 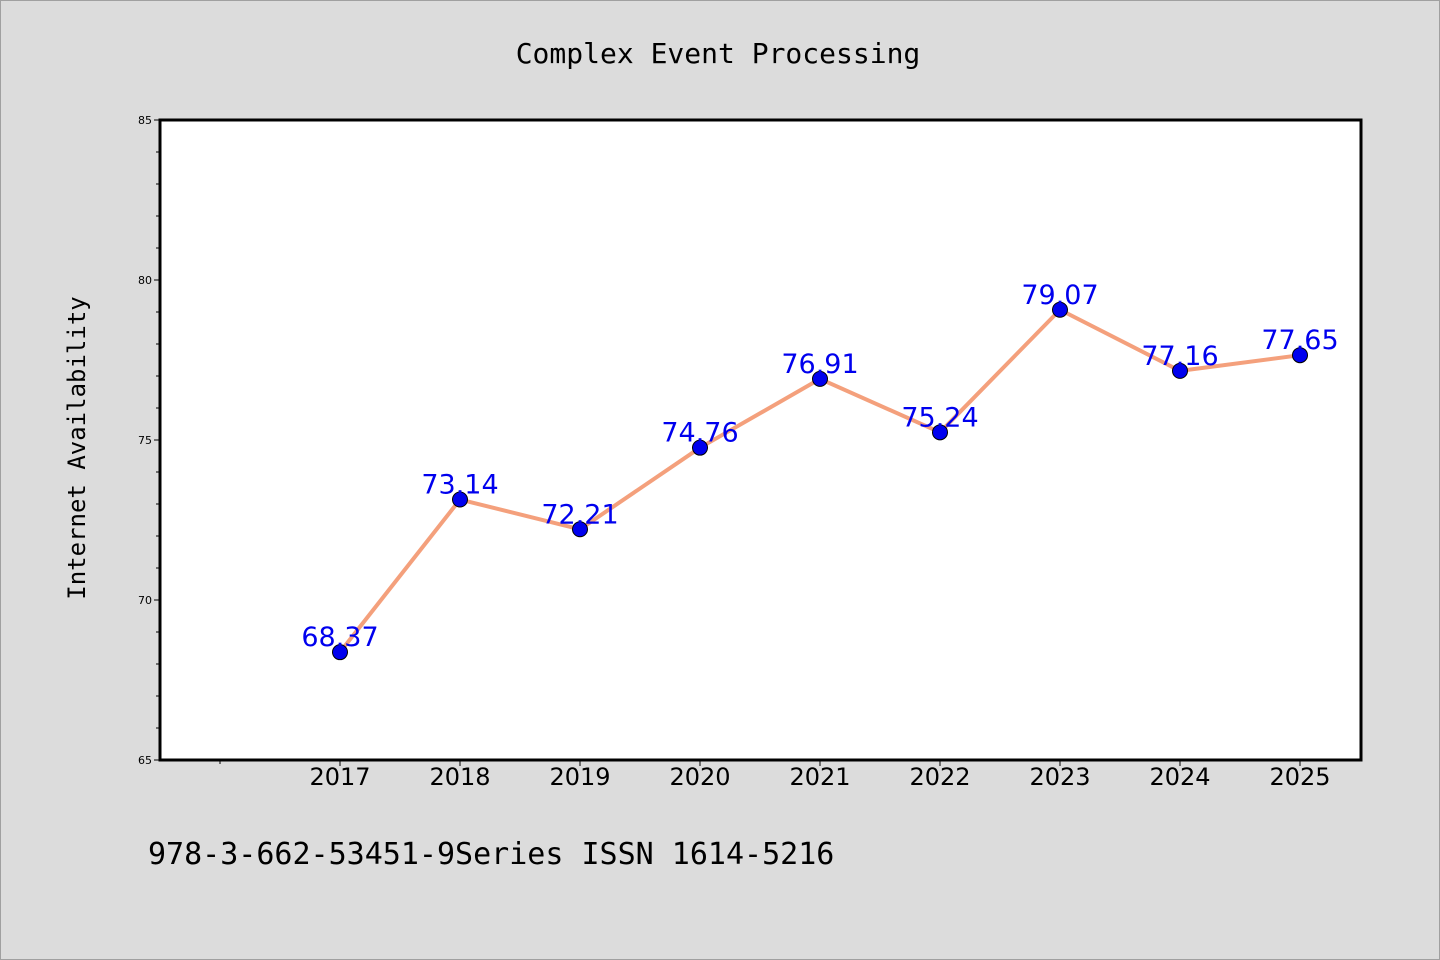 What do you see at coordinates (699, 777) in the screenshot?
I see `x-tick-label: 2020` at bounding box center [699, 777].